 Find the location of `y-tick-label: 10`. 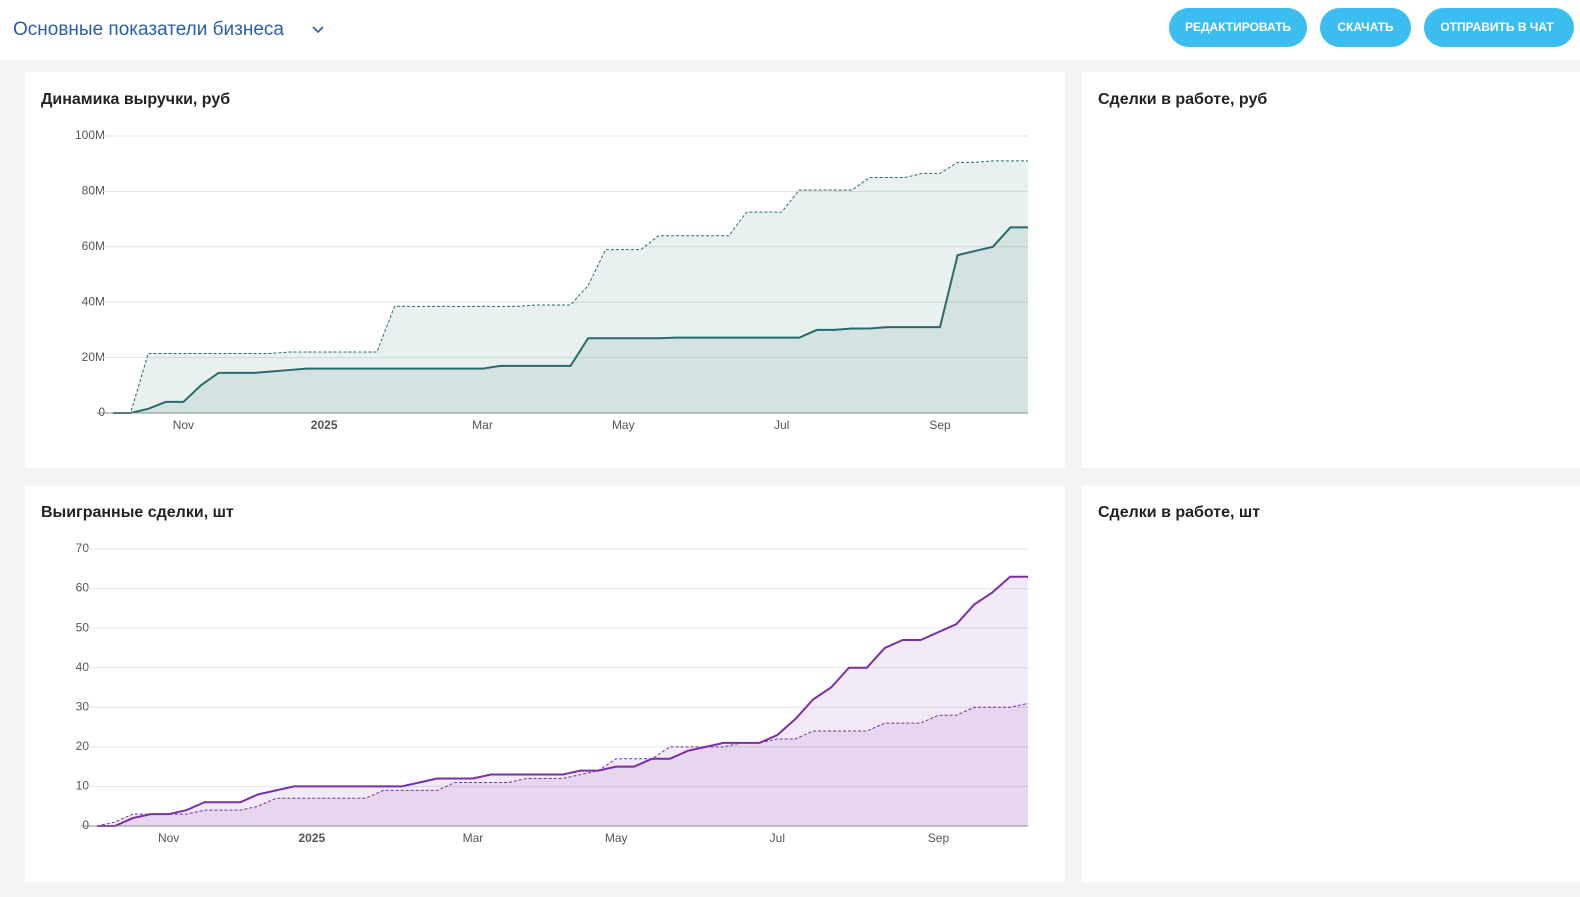

y-tick-label: 10 is located at coordinates (83, 786).